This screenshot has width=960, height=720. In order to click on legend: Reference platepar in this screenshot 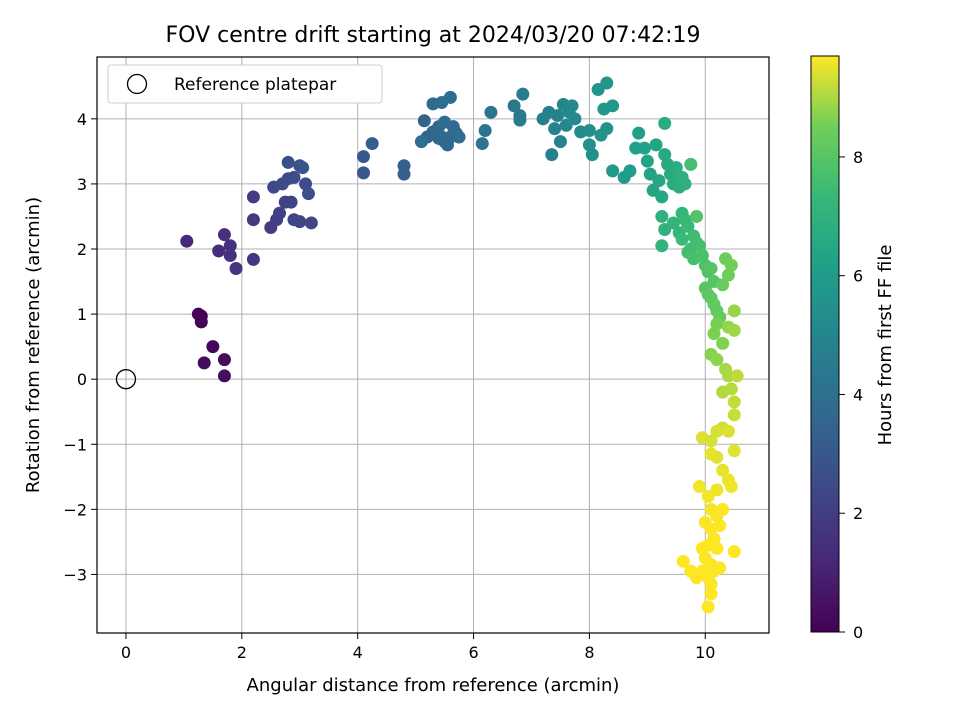, I will do `click(245, 84)`.